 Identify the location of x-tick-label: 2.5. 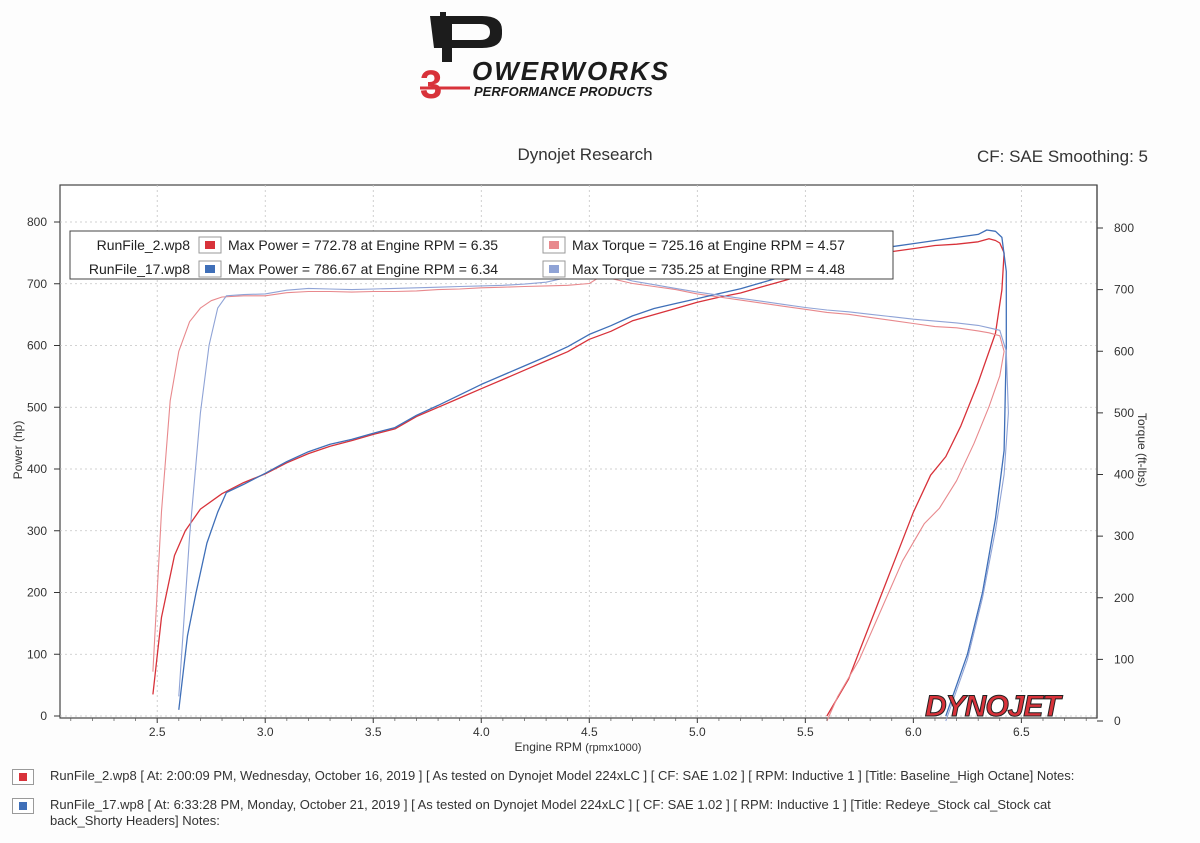
(157, 732).